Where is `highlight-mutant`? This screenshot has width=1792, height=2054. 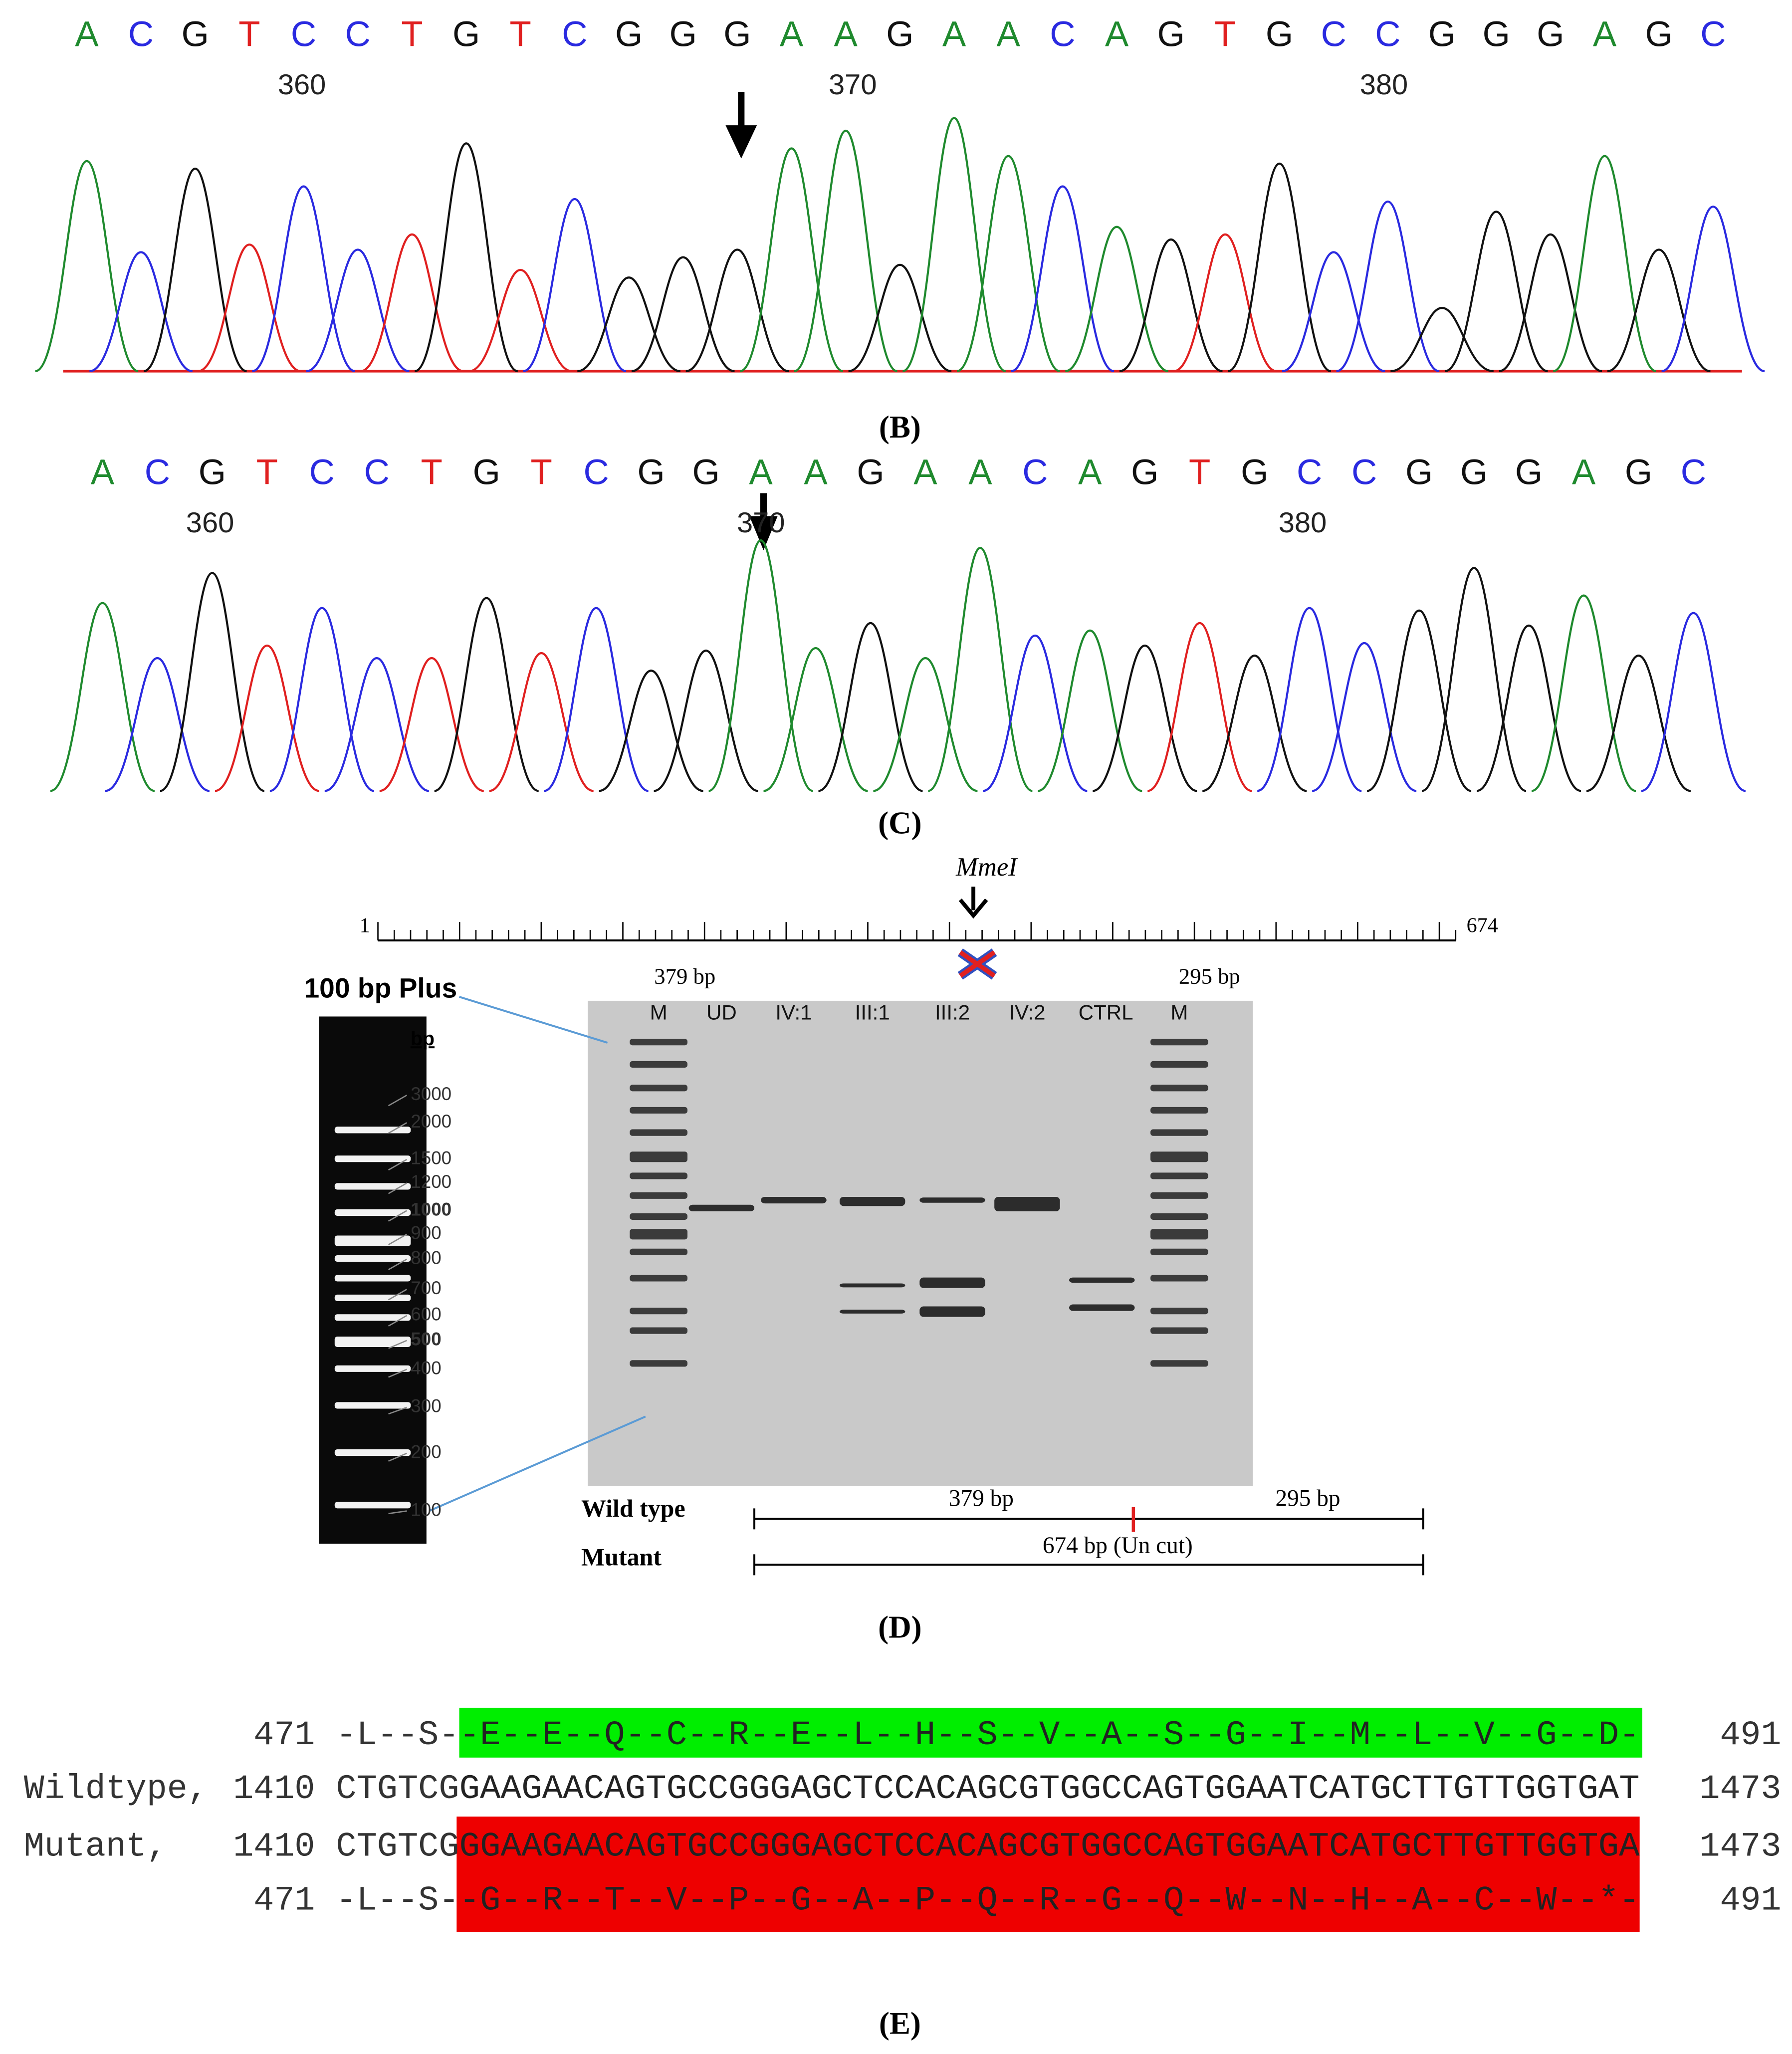
highlight-mutant is located at coordinates (1048, 1874).